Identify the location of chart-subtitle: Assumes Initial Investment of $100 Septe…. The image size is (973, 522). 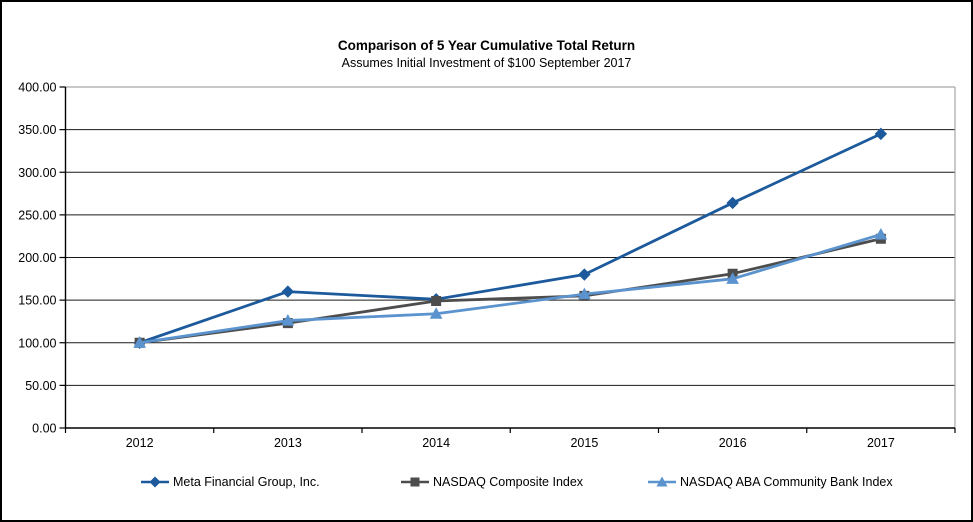
(486, 62).